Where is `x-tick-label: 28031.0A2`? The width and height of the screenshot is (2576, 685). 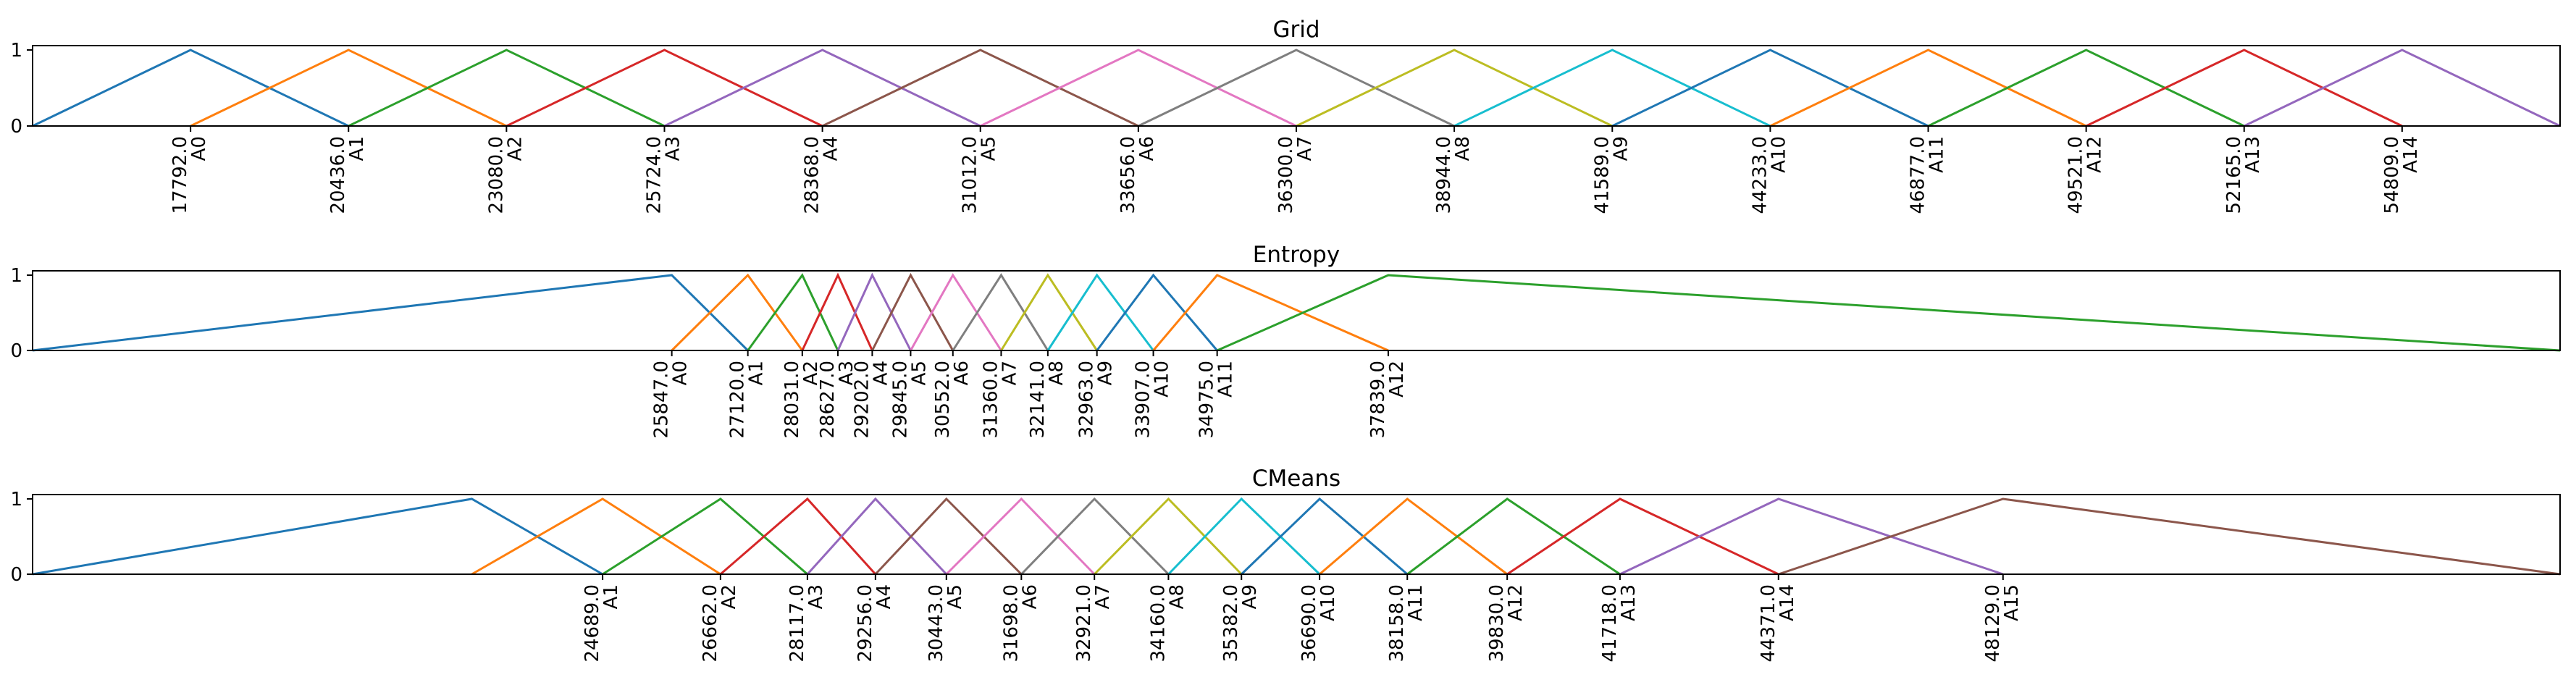 x-tick-label: 28031.0A2 is located at coordinates (801, 400).